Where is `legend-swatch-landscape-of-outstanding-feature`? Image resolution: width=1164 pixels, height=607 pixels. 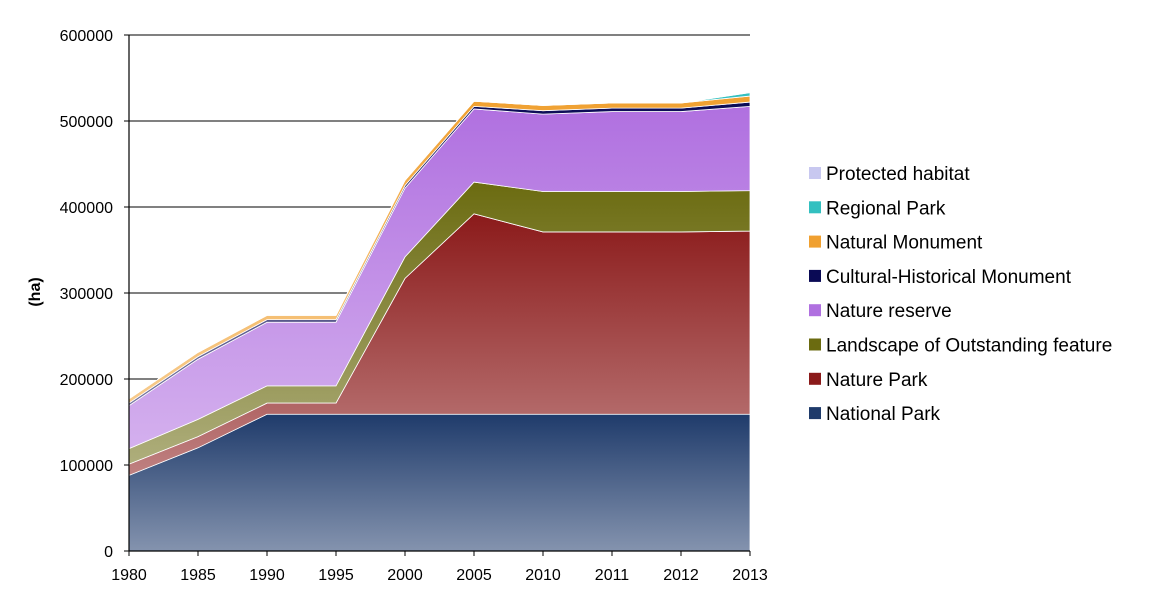
legend-swatch-landscape-of-outstanding-feature is located at coordinates (815, 344).